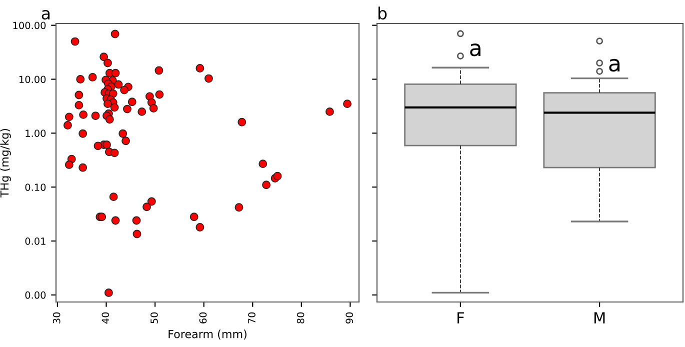 The image size is (685, 347). Describe the element at coordinates (203, 318) in the screenshot. I see `x-tick-label: 60` at that location.